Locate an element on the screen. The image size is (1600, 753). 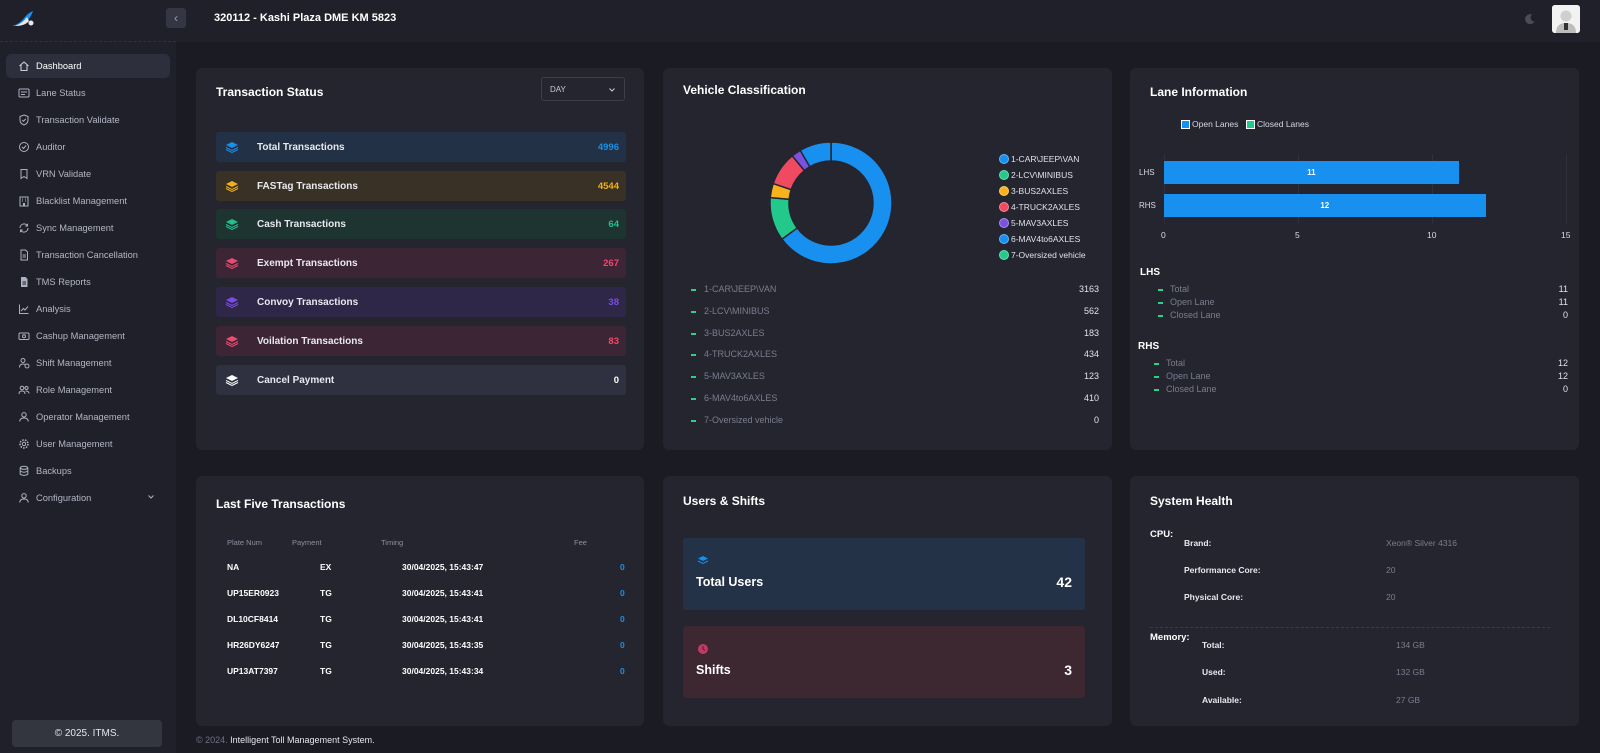
tx-row-total: Total Transactions 4996 is located at coordinates (421, 147).